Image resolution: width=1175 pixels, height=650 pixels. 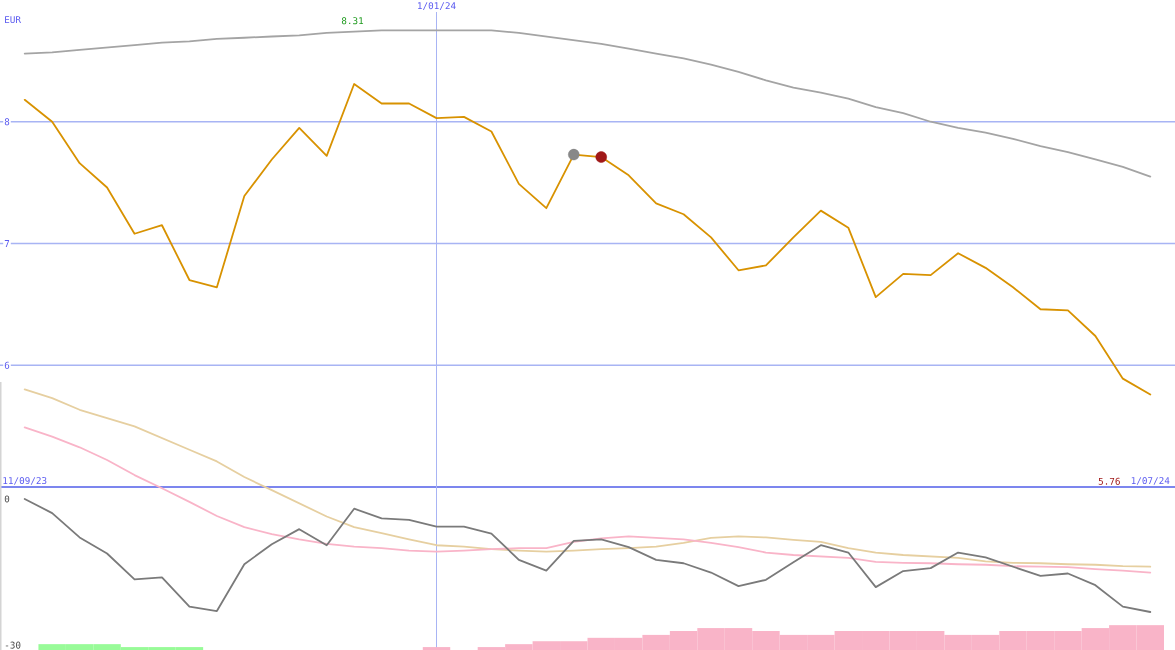 What do you see at coordinates (437, 6) in the screenshot?
I see `x-tick-label: 1/01/24` at bounding box center [437, 6].